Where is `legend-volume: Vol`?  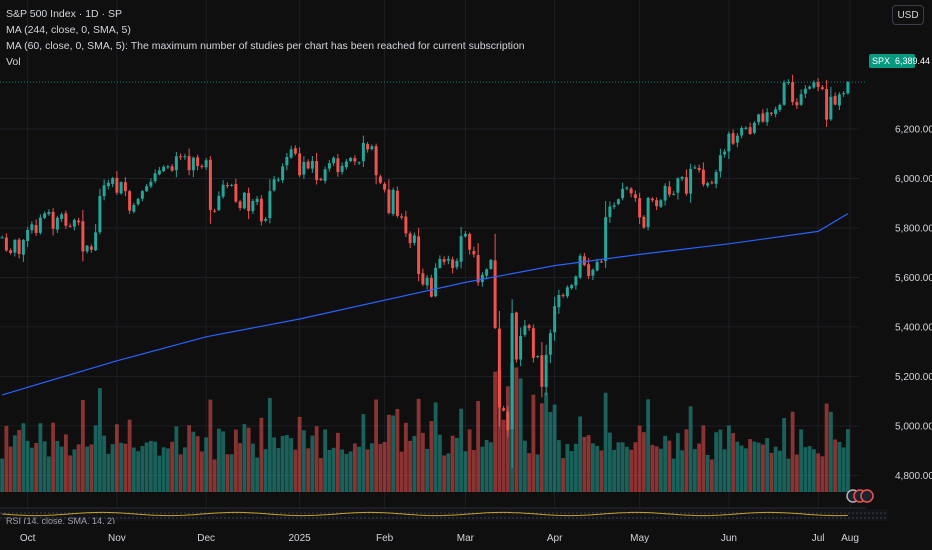
legend-volume: Vol is located at coordinates (13, 62).